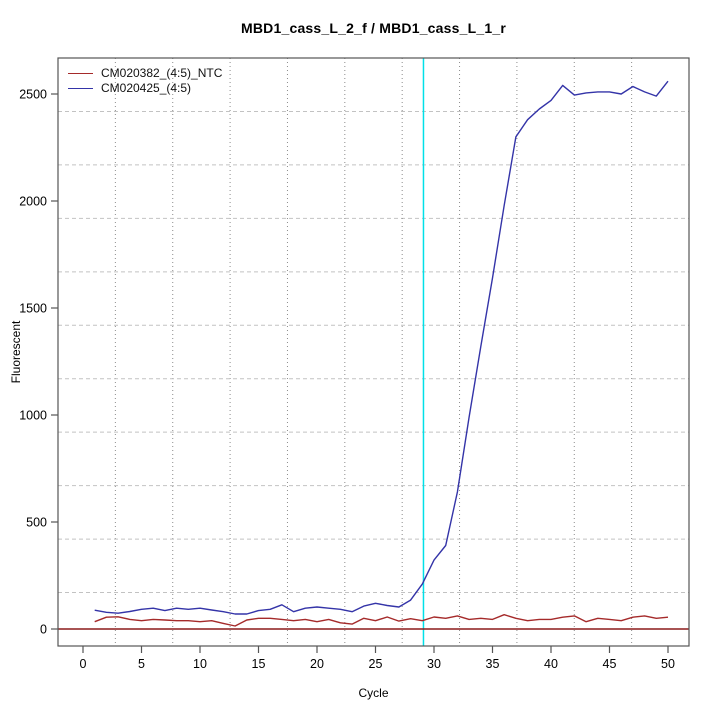 This screenshot has height=720, width=720. What do you see at coordinates (33, 202) in the screenshot?
I see `y-tick-label: 2000` at bounding box center [33, 202].